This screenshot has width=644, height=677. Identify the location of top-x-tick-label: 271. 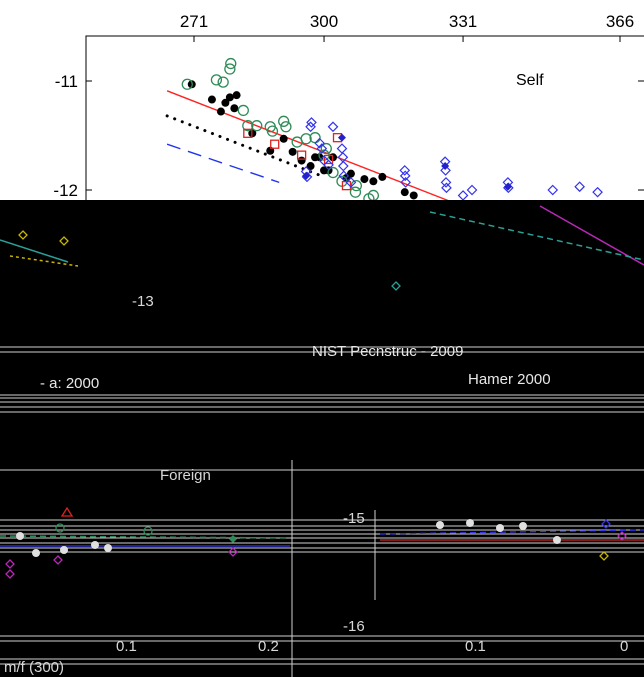
(194, 21).